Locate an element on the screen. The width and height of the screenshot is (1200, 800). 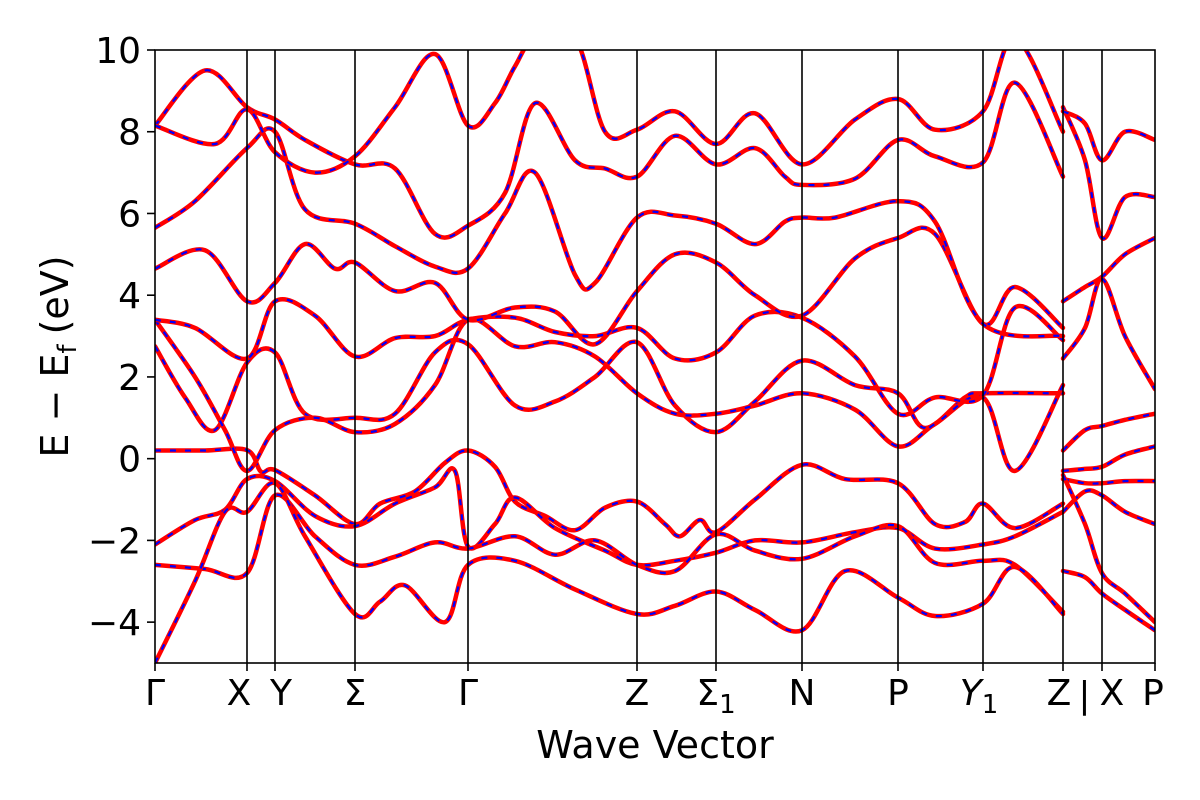
x-tick-label-1: X is located at coordinates (239, 693).